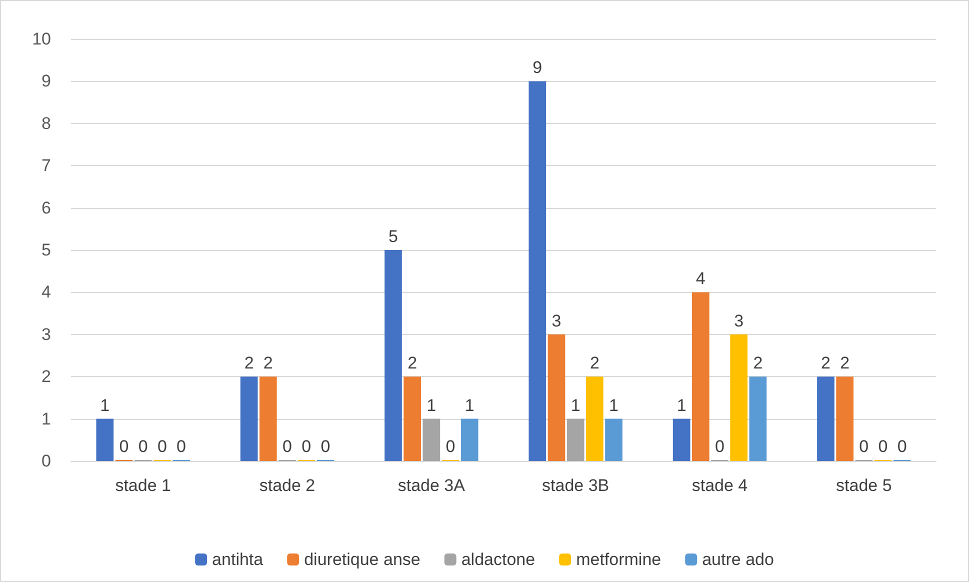 The image size is (969, 582). What do you see at coordinates (738, 559) in the screenshot?
I see `legend-label: autre ado` at bounding box center [738, 559].